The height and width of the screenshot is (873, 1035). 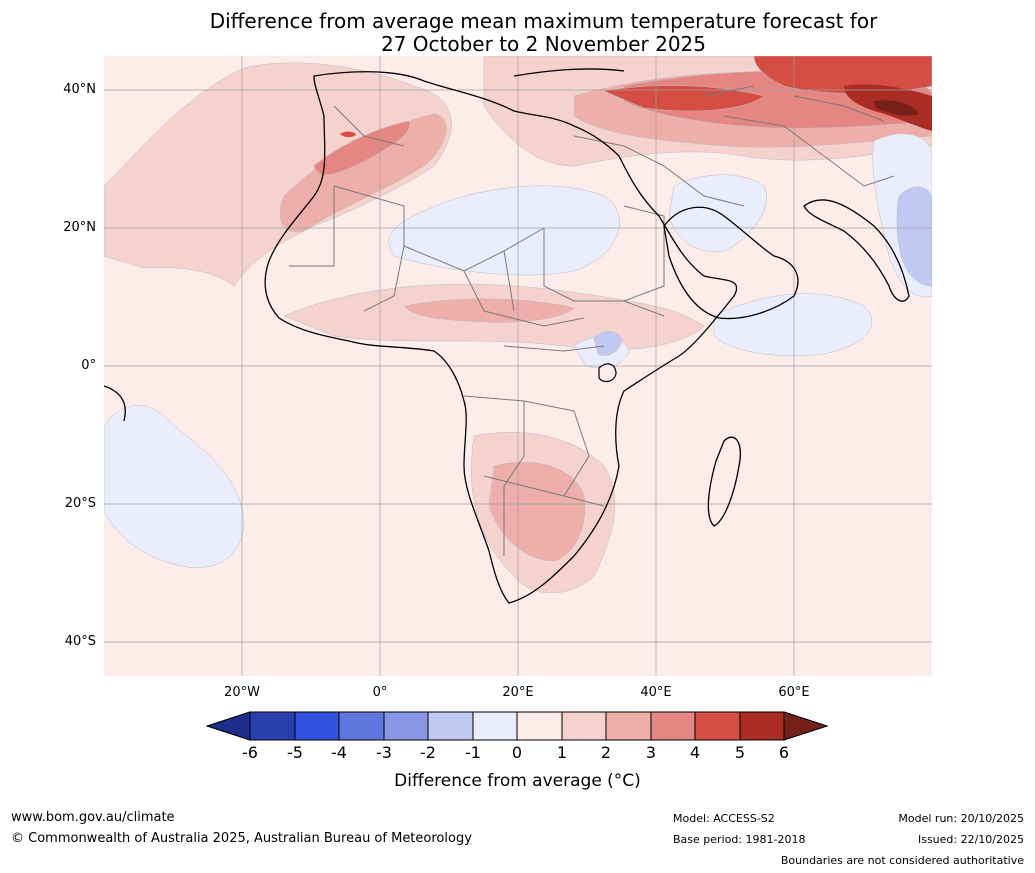 What do you see at coordinates (517, 752) in the screenshot?
I see `colorbar-label: 0` at bounding box center [517, 752].